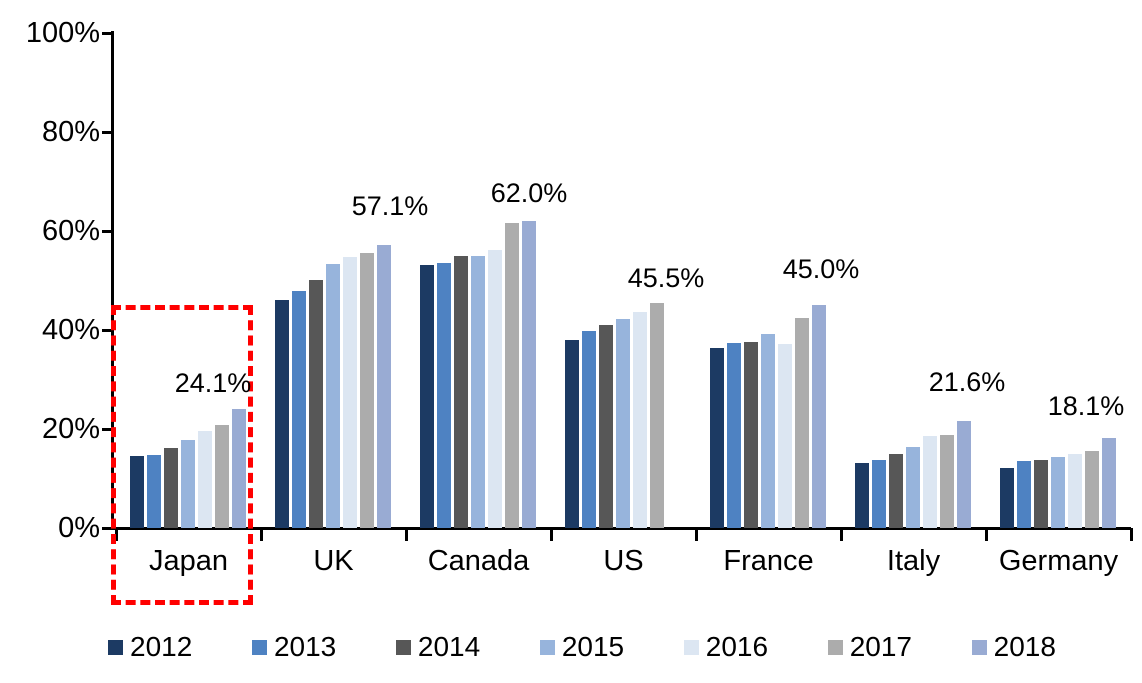 The image size is (1142, 683). I want to click on legend-label-2017: 2017, so click(880, 646).